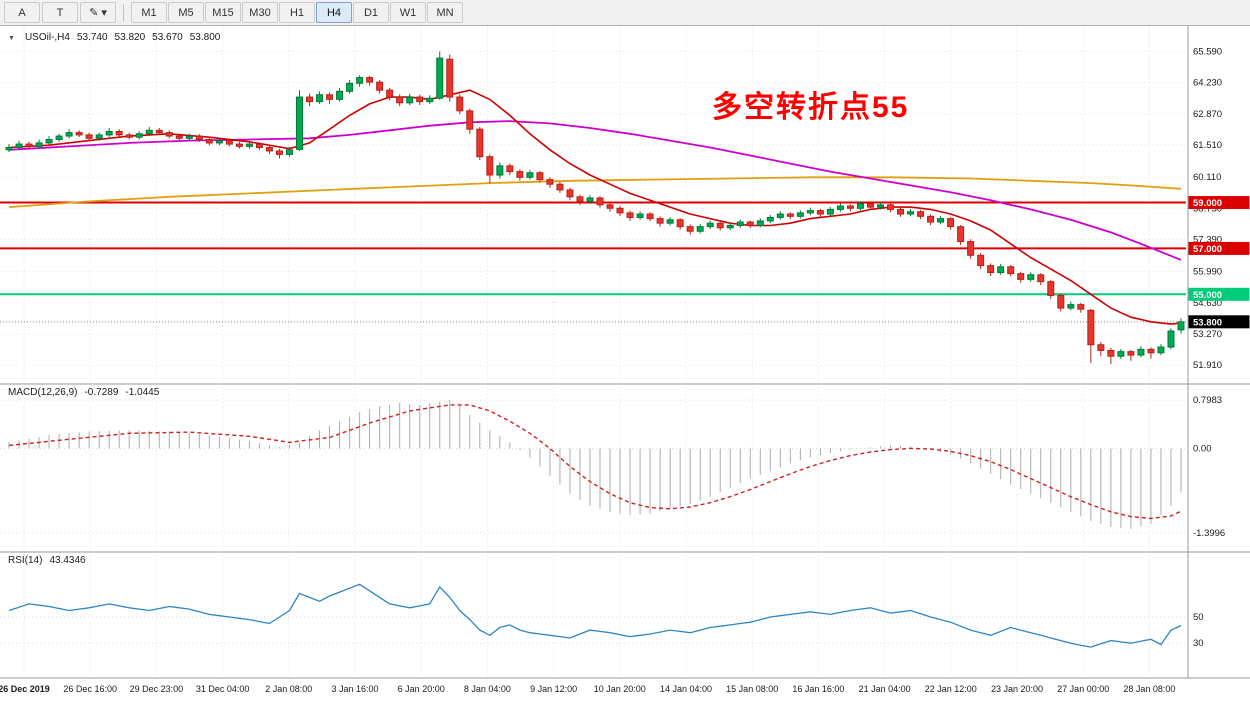  Describe the element at coordinates (1207, 365) in the screenshot. I see `price-tick-label: 51.910` at that location.